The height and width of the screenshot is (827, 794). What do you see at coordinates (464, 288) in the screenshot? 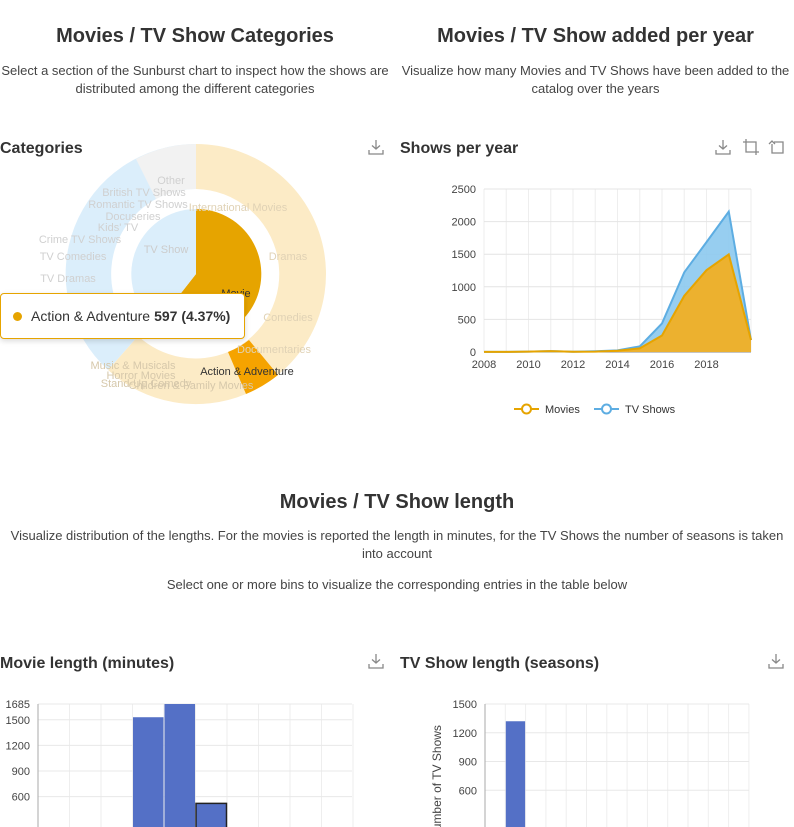
I see `y-tick-label: 1000` at bounding box center [464, 288].